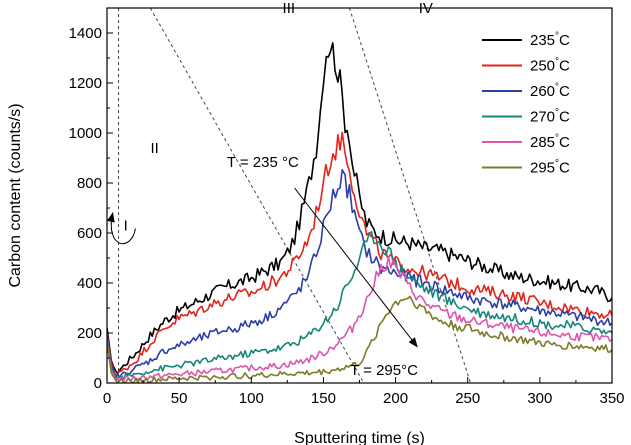  Describe the element at coordinates (126, 226) in the screenshot. I see `region-label-I: I` at that location.